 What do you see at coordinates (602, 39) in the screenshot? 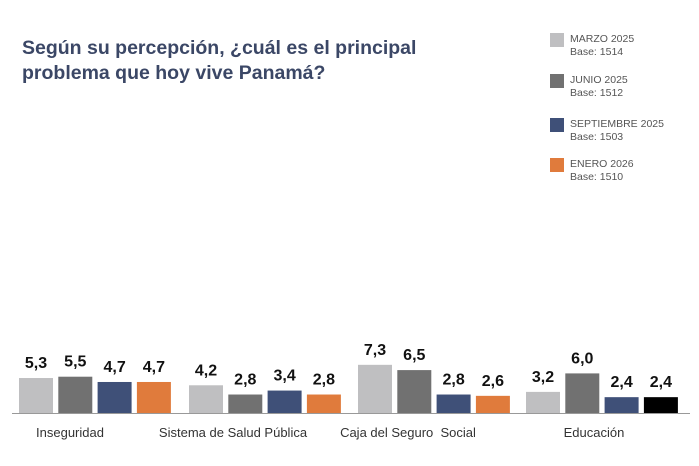
I see `legend-label: MARZO 2025` at bounding box center [602, 39].